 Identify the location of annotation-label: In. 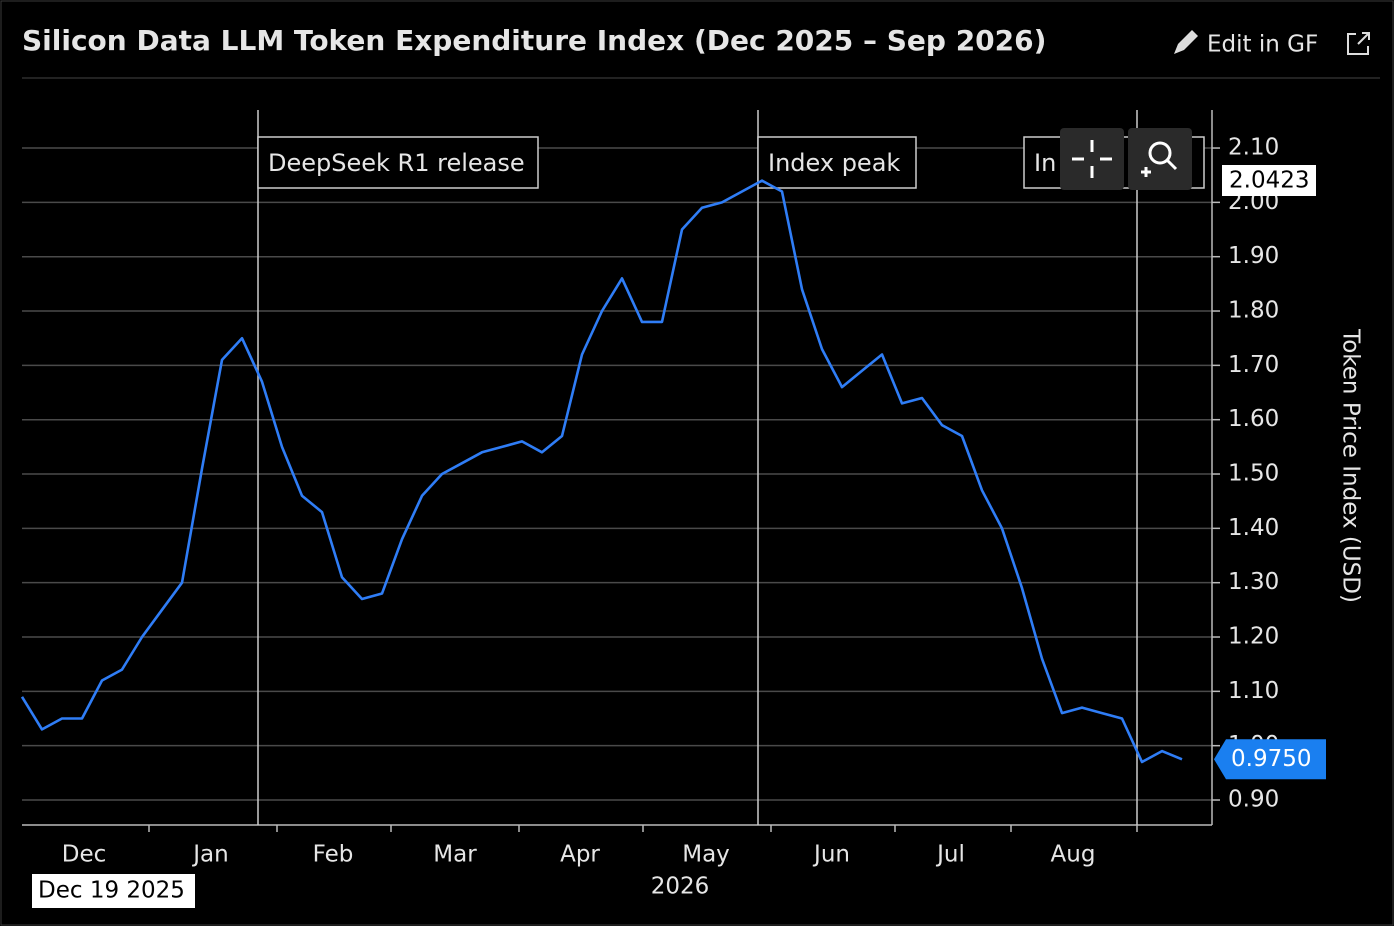
(1045, 163).